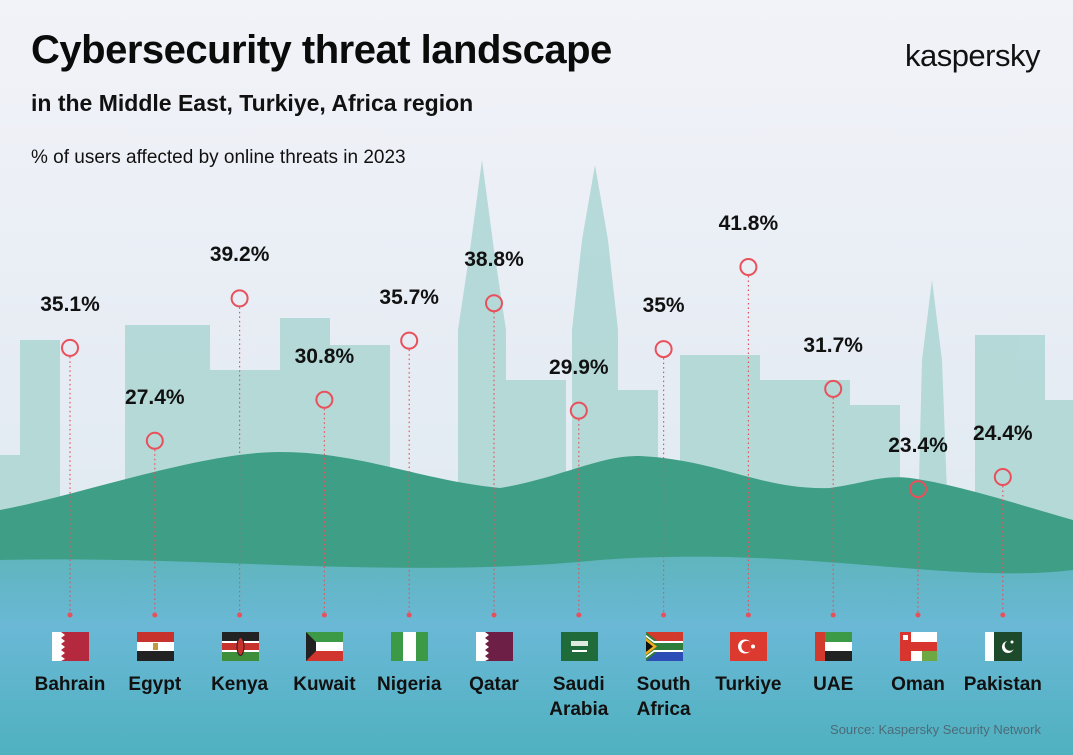 This screenshot has width=1073, height=755. What do you see at coordinates (748, 684) in the screenshot?
I see `category-label: Turkiye` at bounding box center [748, 684].